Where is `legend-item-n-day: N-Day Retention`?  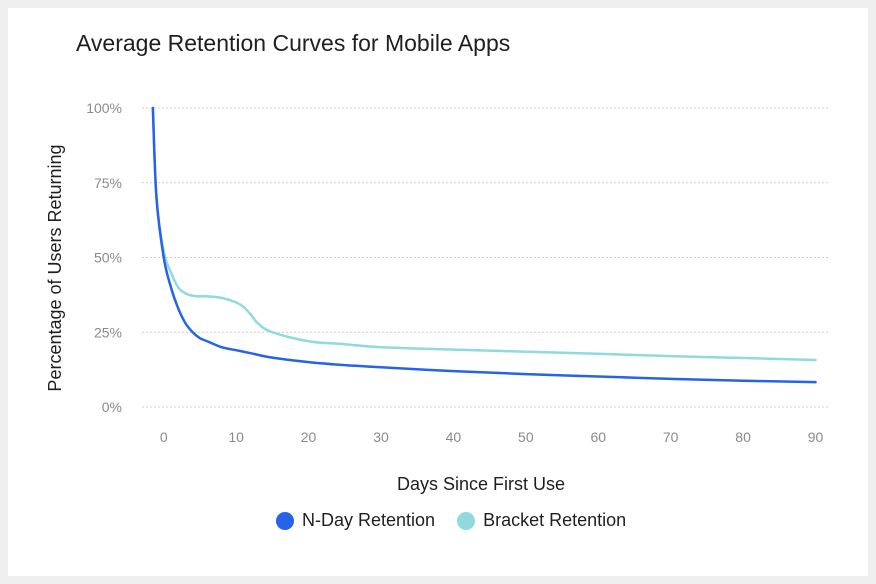 legend-item-n-day: N-Day Retention is located at coordinates (355, 520).